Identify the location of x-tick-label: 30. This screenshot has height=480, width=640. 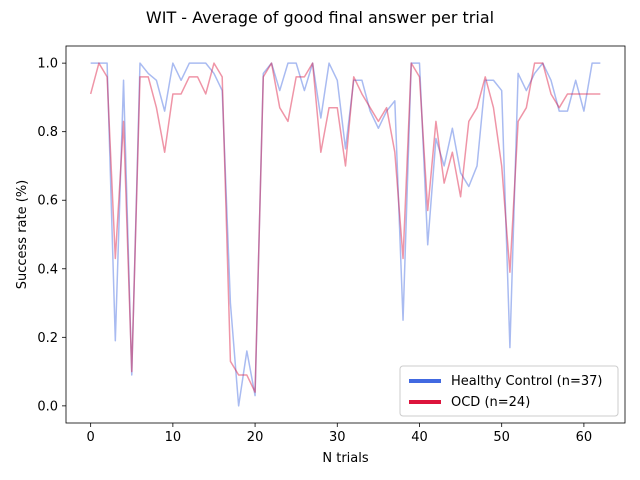
(337, 437).